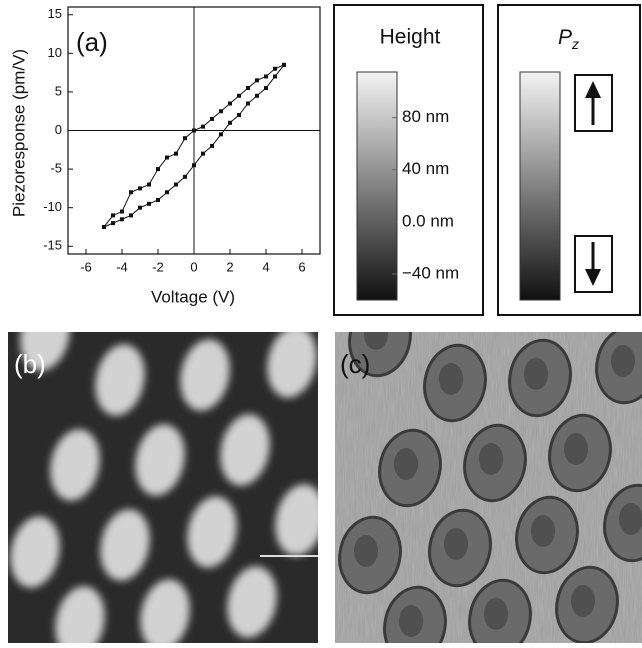  I want to click on x-tick-label: 6, so click(301, 266).